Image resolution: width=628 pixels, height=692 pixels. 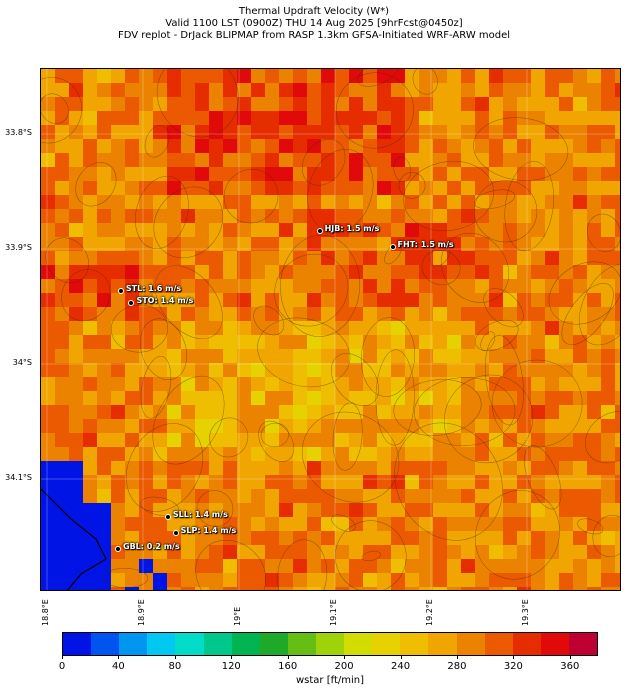 What do you see at coordinates (392, 246) in the screenshot?
I see `station-dot-fht` at bounding box center [392, 246].